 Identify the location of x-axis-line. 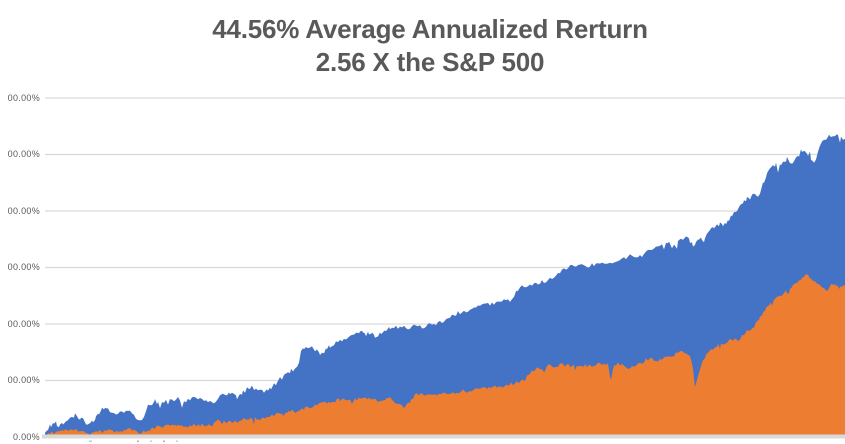
(443, 436).